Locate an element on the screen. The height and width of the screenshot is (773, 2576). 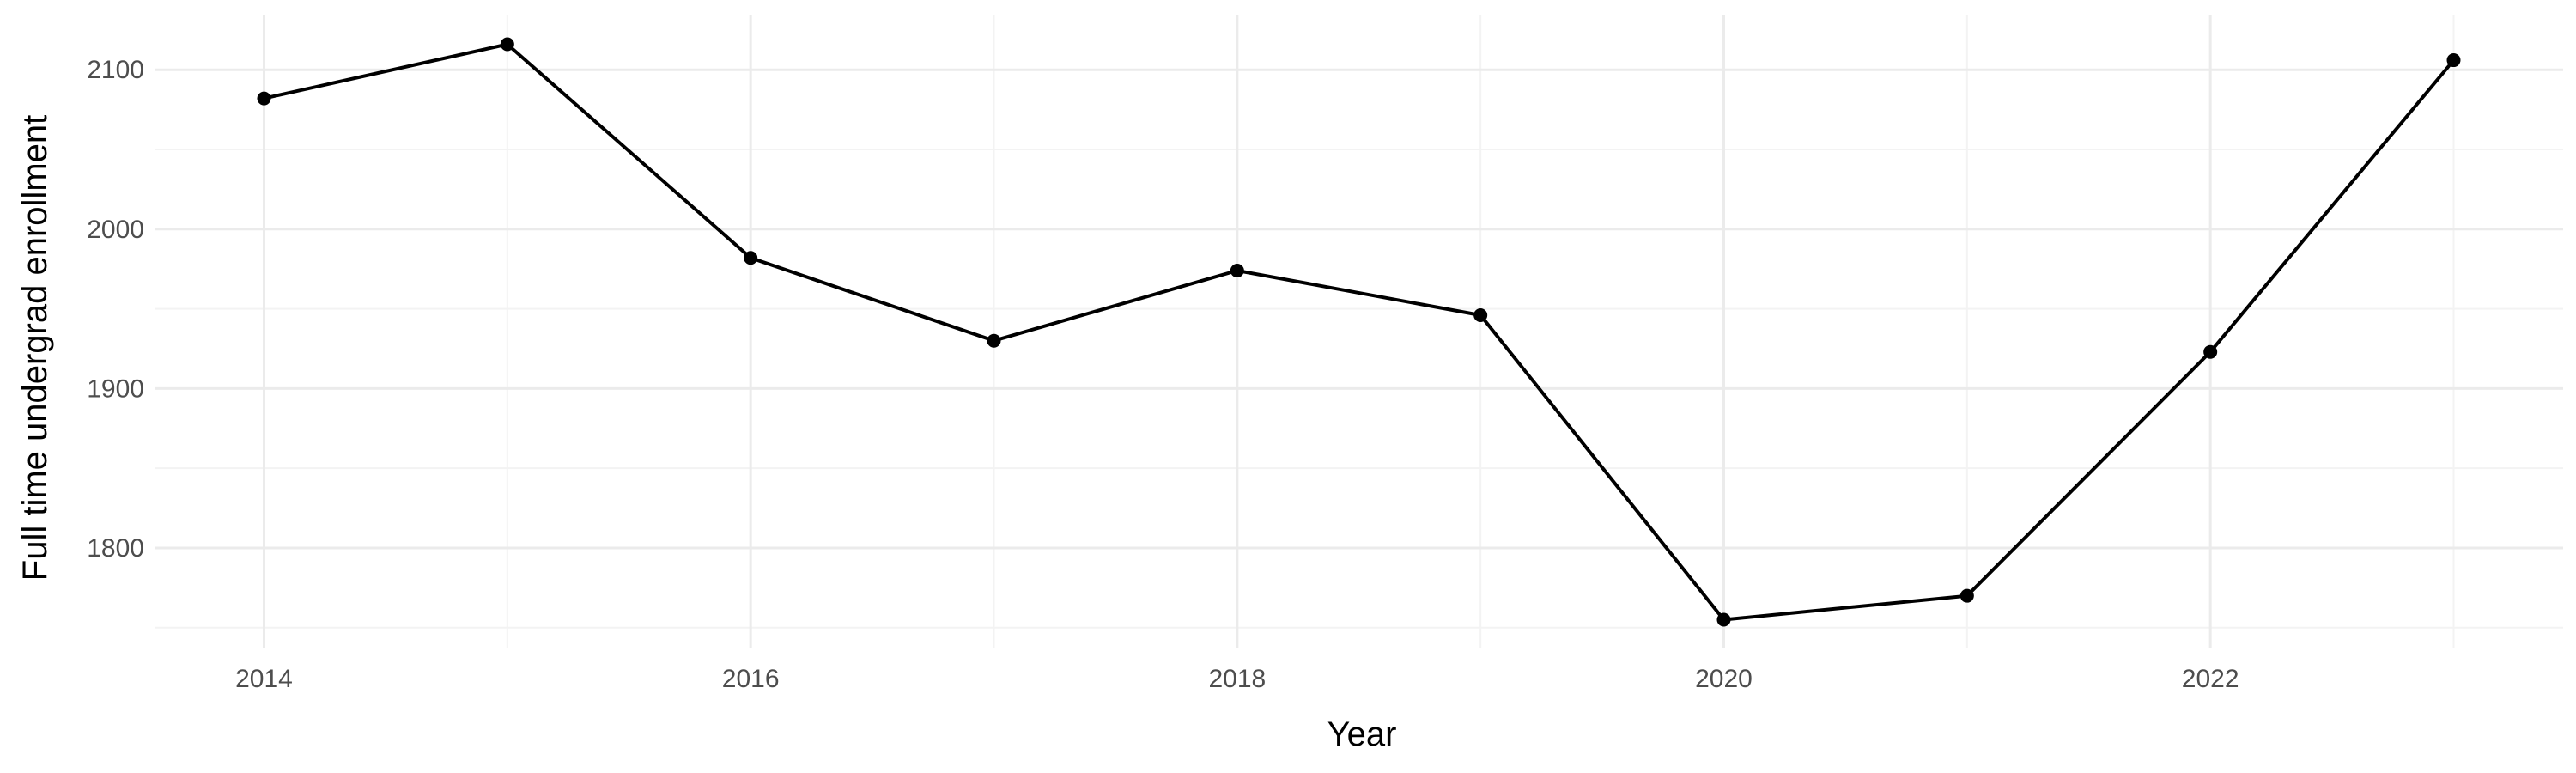
y-tick-label: 2000 is located at coordinates (116, 230).